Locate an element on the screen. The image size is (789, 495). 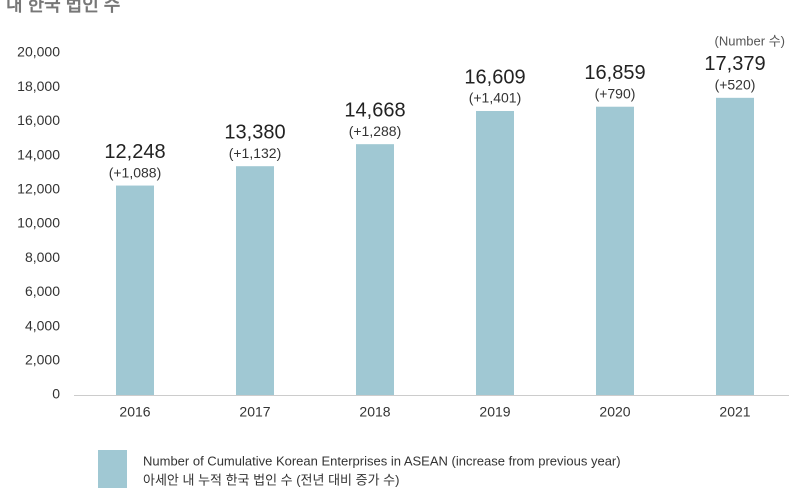
x-tick-label: 2018 is located at coordinates (374, 412).